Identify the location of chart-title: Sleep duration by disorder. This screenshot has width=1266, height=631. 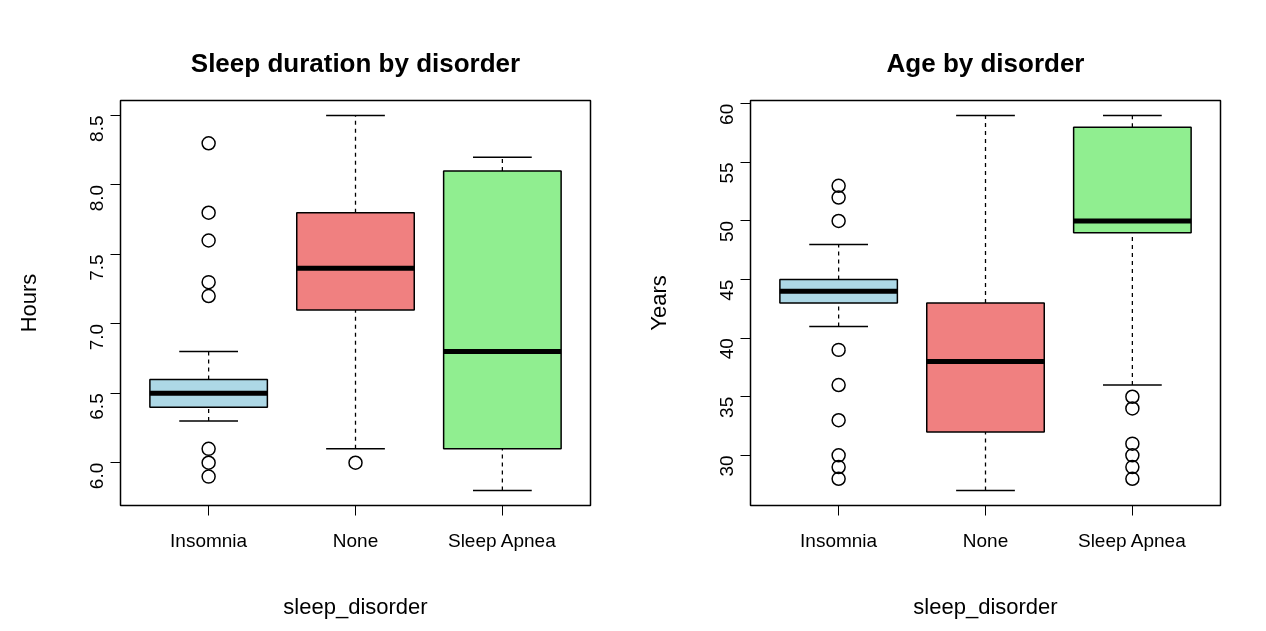
(355, 63).